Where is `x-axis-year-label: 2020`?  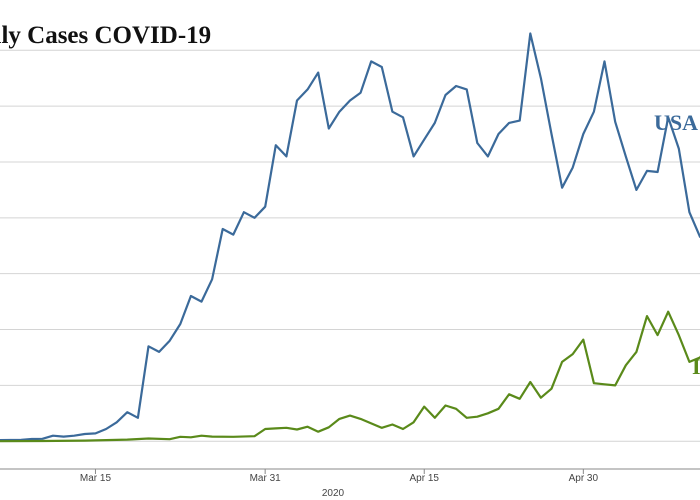
x-axis-year-label: 2020 is located at coordinates (333, 493).